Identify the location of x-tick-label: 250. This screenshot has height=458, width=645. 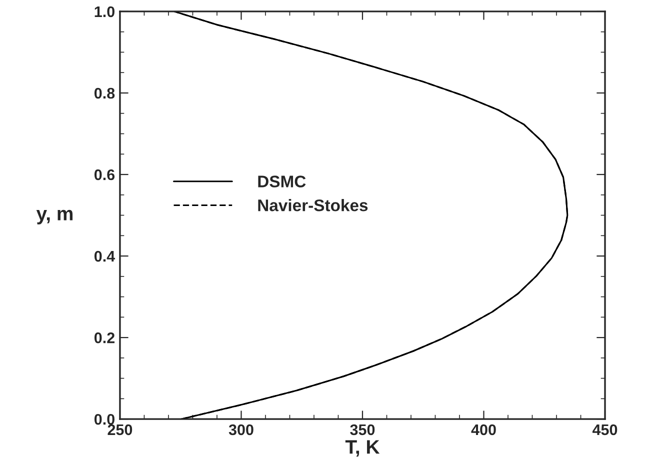
(120, 430).